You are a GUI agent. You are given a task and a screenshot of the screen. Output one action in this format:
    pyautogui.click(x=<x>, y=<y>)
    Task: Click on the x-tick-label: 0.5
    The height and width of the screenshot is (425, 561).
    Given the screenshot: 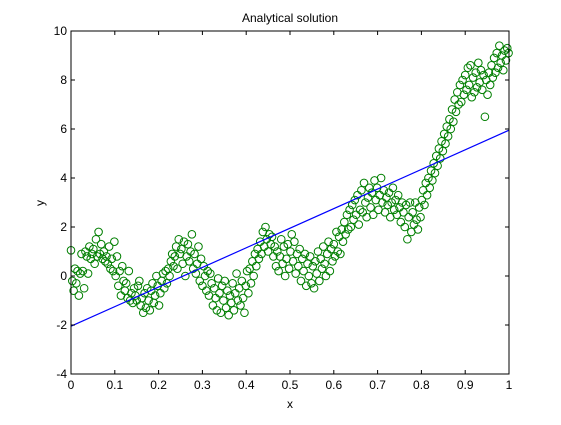 What is the action you would take?
    pyautogui.click(x=290, y=385)
    